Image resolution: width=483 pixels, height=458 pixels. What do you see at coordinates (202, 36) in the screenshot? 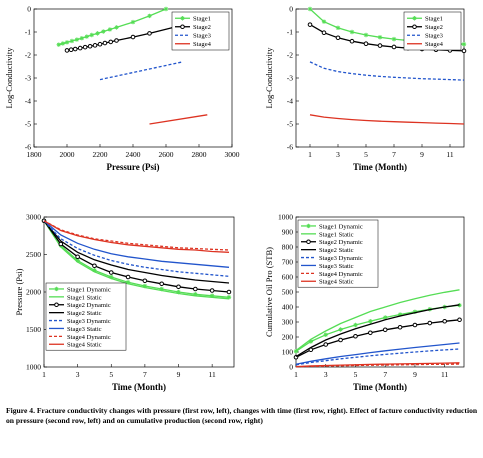
I see `legend-label: Stage3` at bounding box center [202, 36].